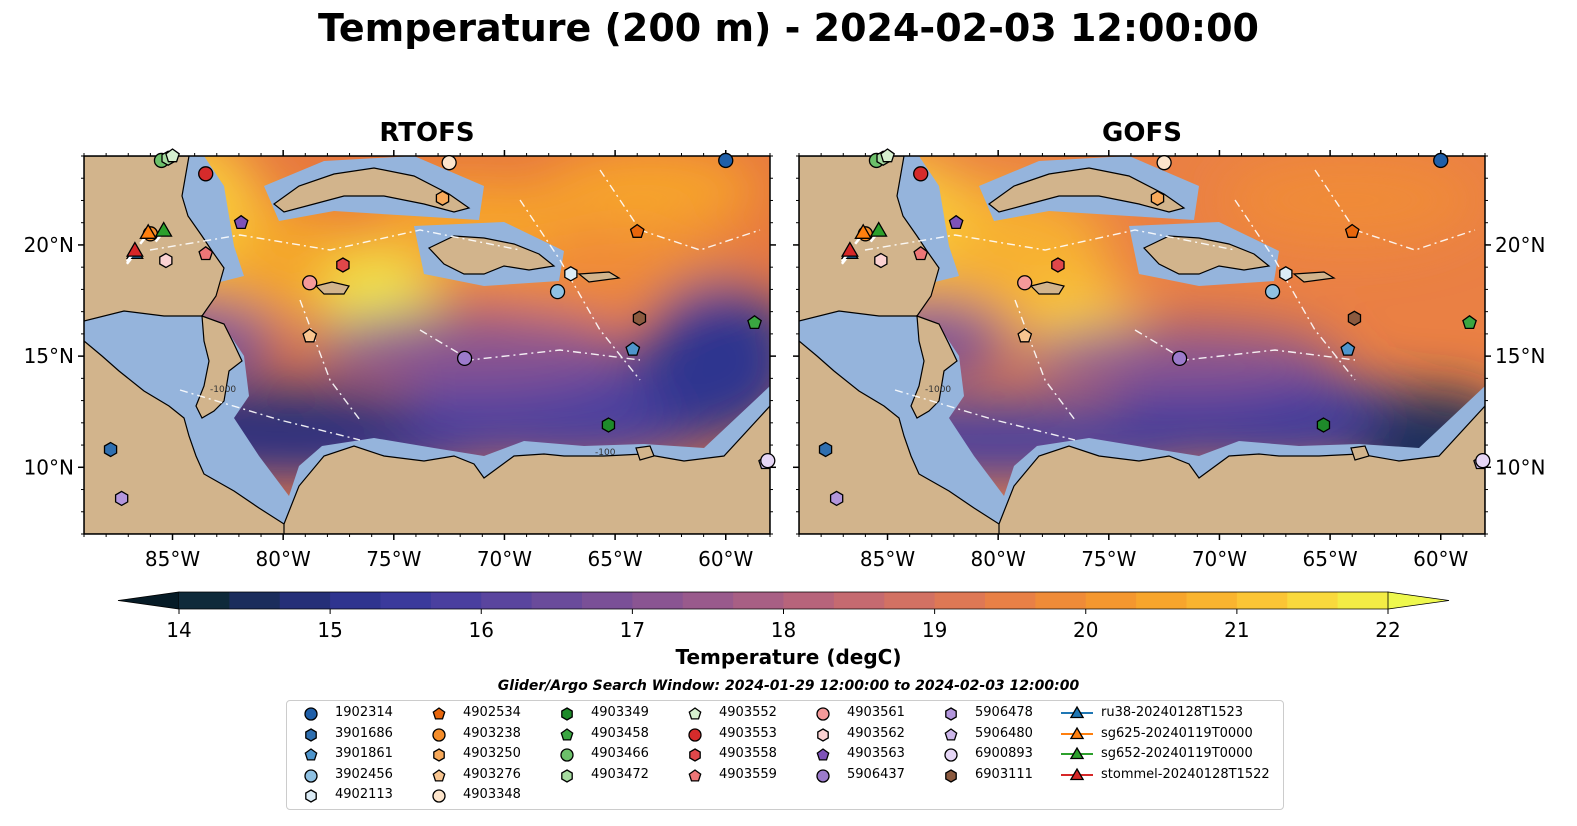  What do you see at coordinates (492, 712) in the screenshot?
I see `legend-label: 4902534` at bounding box center [492, 712].